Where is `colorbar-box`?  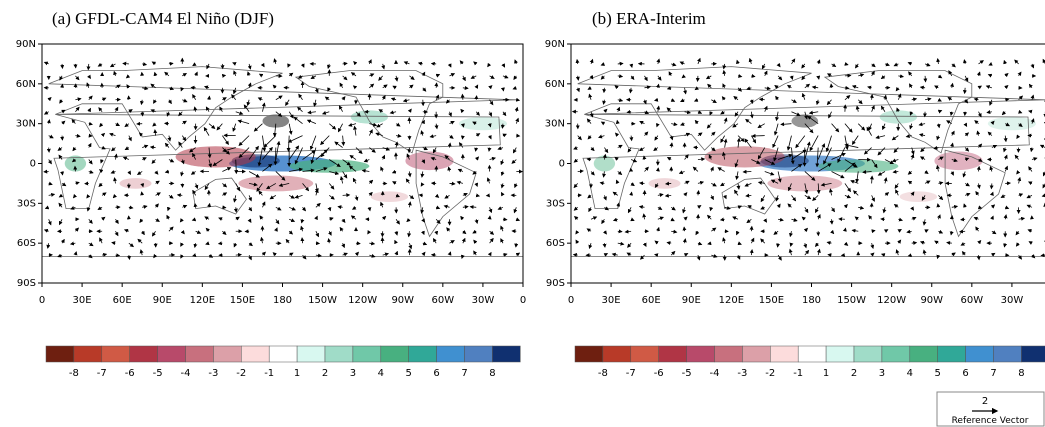
colorbar-box is located at coordinates (115, 354).